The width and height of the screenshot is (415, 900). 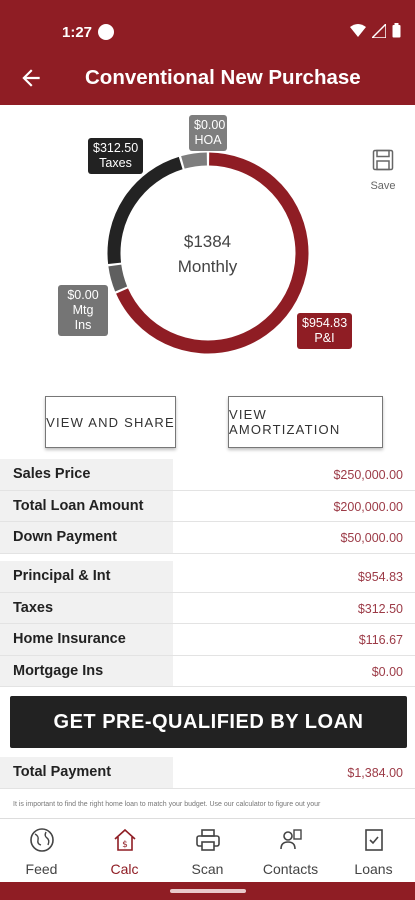 I want to click on callout-hoa-amount: $0.00, so click(x=210, y=125).